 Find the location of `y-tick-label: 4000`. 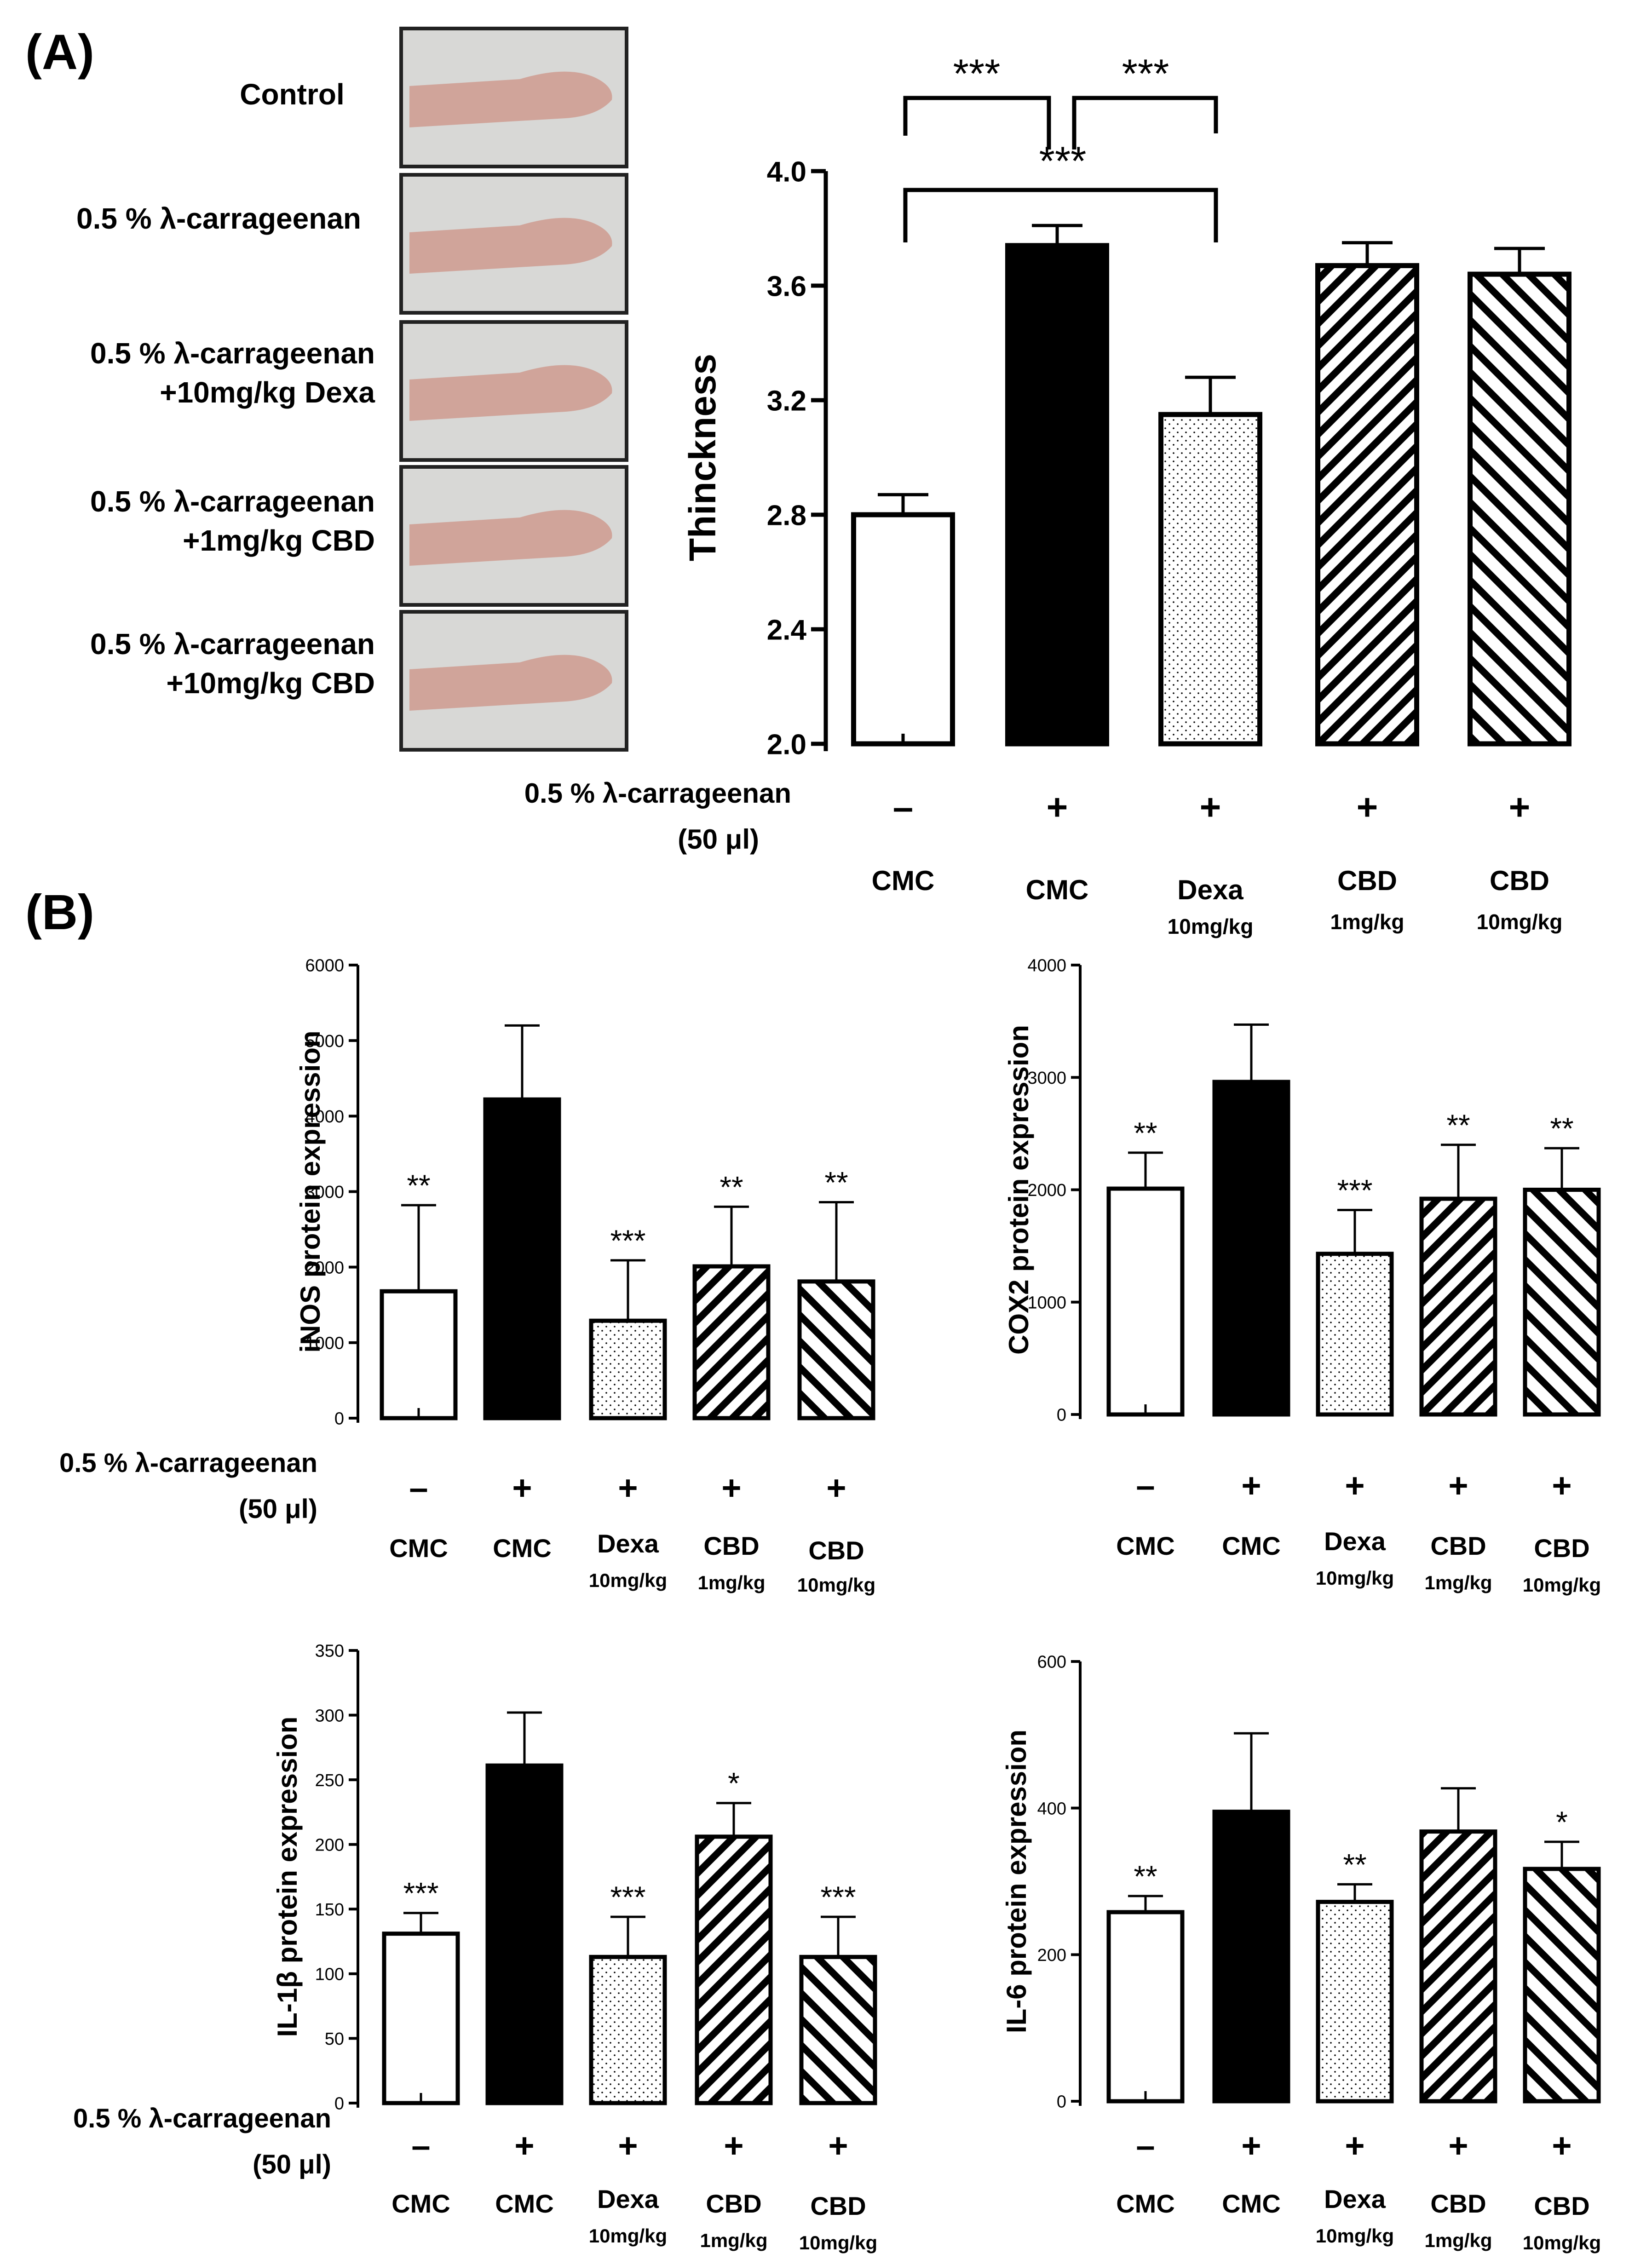

y-tick-label: 4000 is located at coordinates (325, 1117).